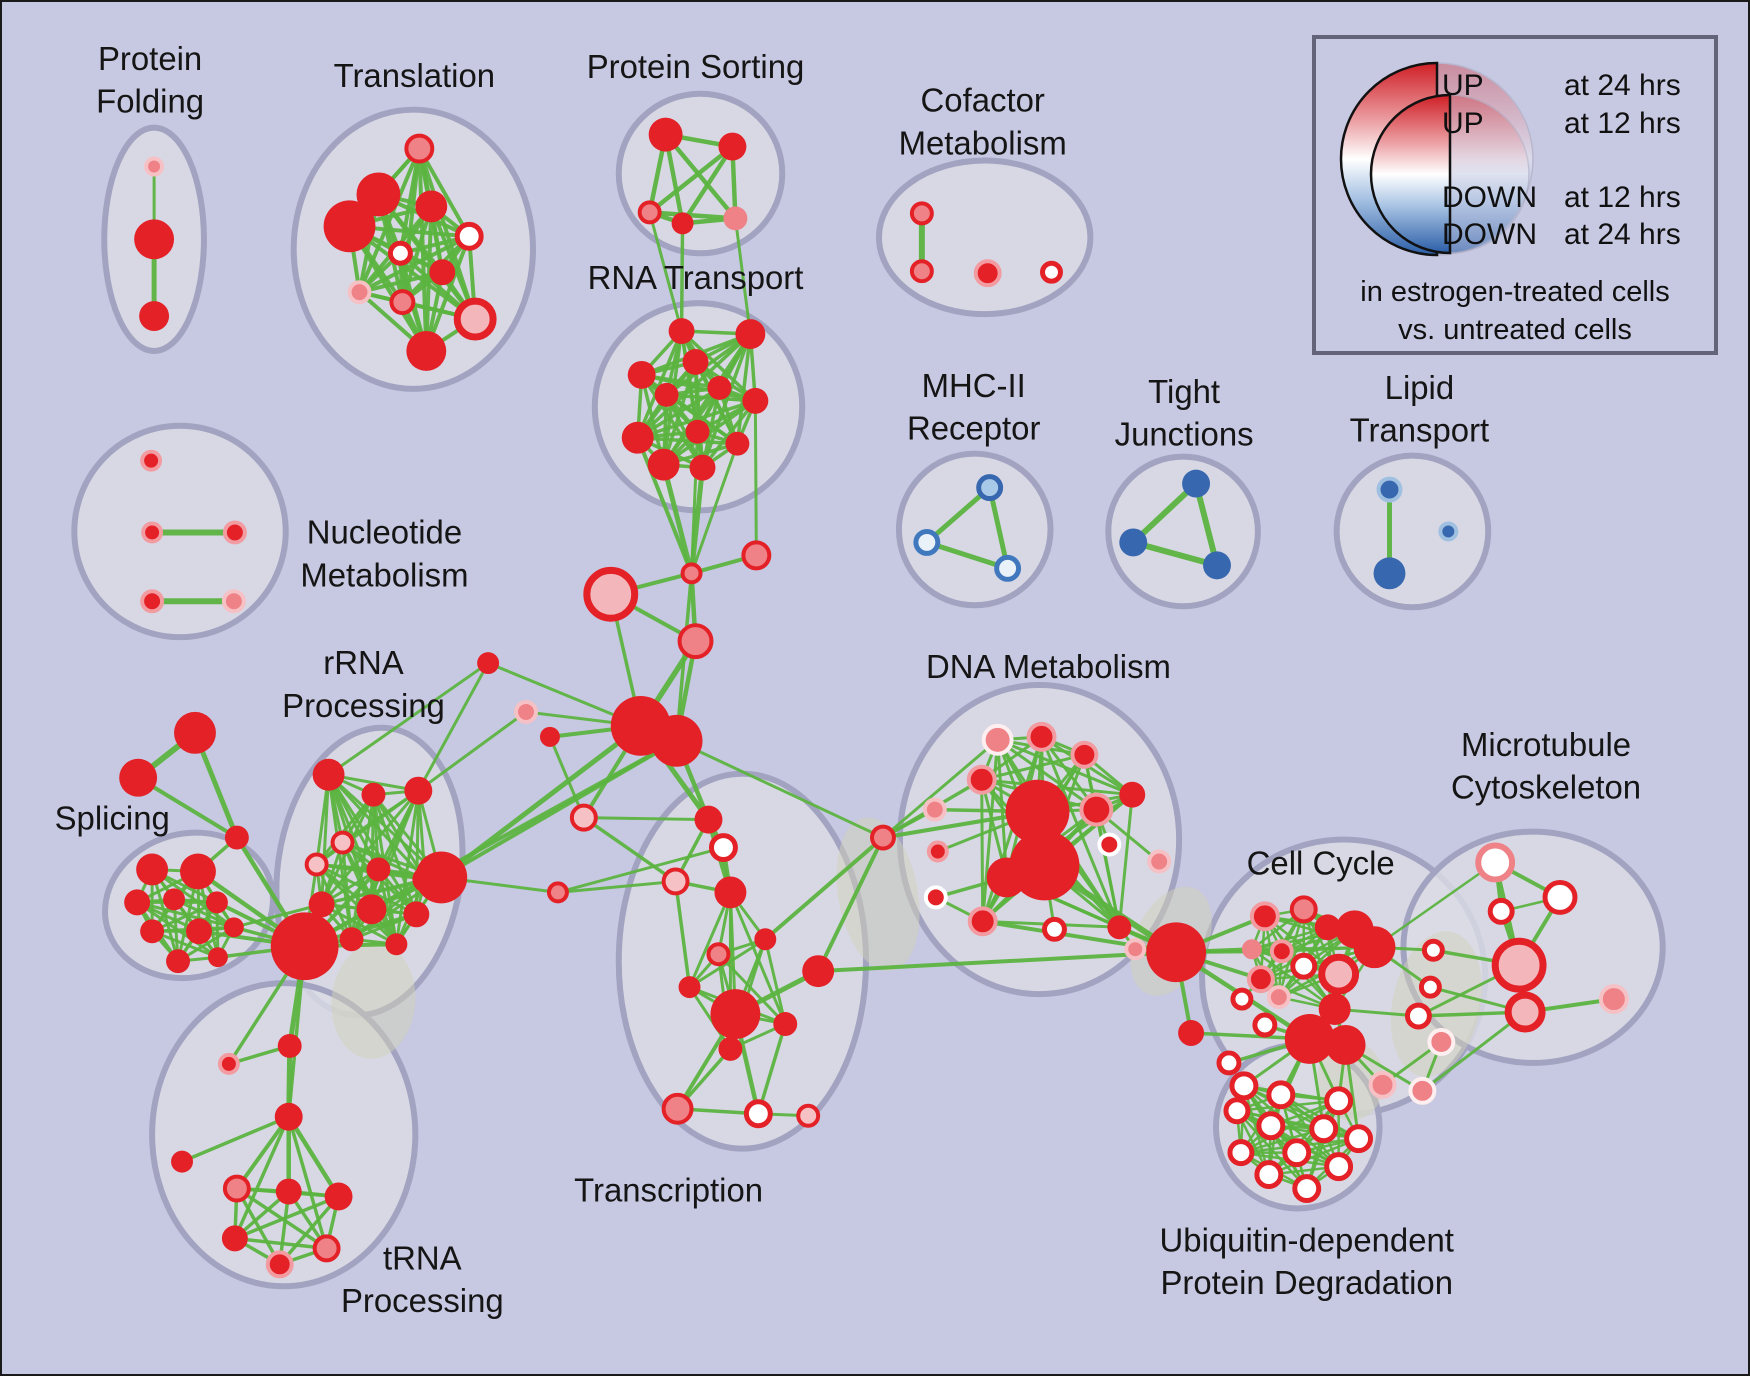 This screenshot has height=1376, width=1750. Describe the element at coordinates (1051, 272) in the screenshot. I see `gene-node-cf4` at that location.